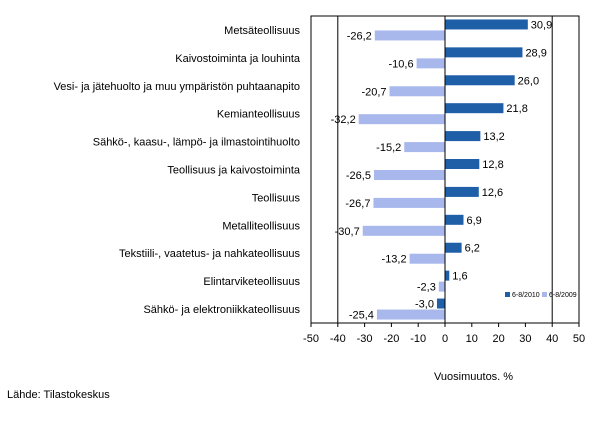 This screenshot has height=421, width=598. What do you see at coordinates (234, 171) in the screenshot?
I see `category-label: Teollisuus ja kaivostoiminta` at bounding box center [234, 171].